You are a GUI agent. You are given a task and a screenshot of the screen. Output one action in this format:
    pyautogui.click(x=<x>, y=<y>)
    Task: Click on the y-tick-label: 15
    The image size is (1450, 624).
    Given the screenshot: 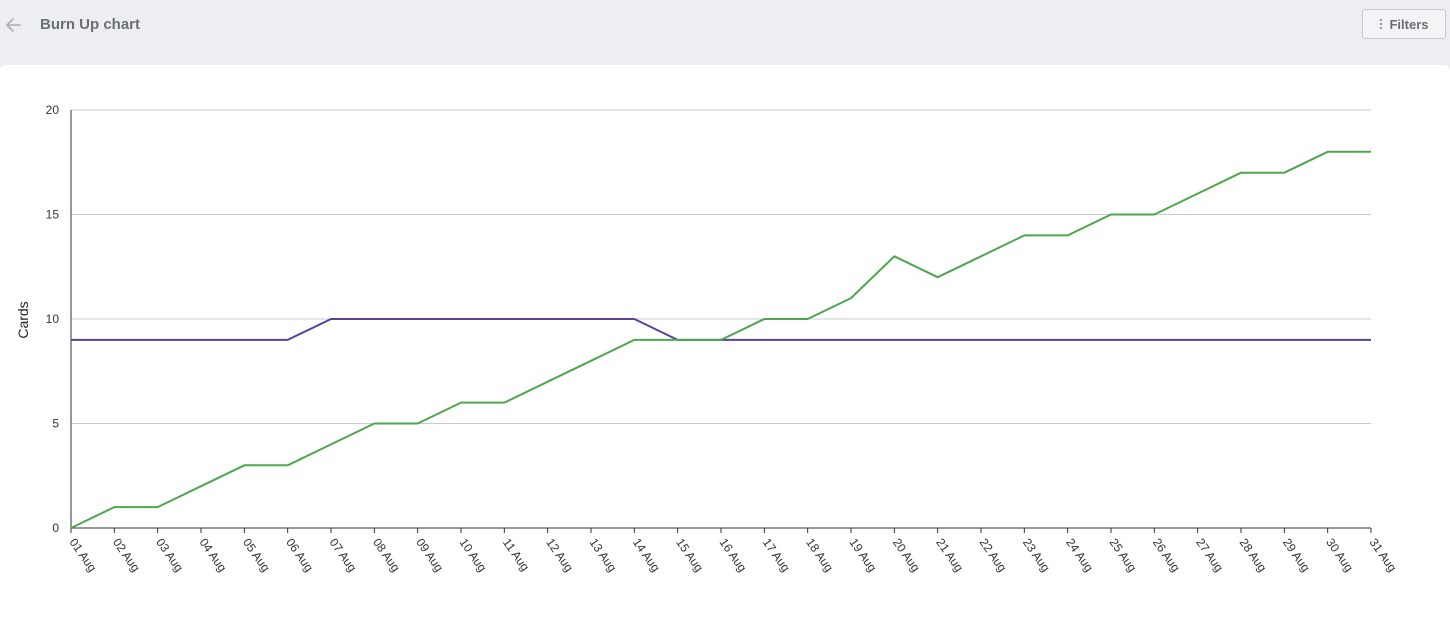 What is the action you would take?
    pyautogui.click(x=53, y=215)
    